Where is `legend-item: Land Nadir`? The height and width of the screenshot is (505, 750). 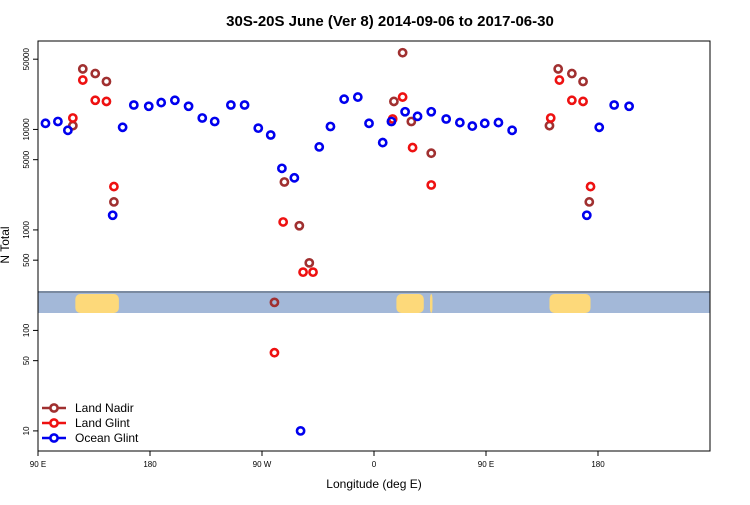 legend-item: Land Nadir is located at coordinates (88, 408).